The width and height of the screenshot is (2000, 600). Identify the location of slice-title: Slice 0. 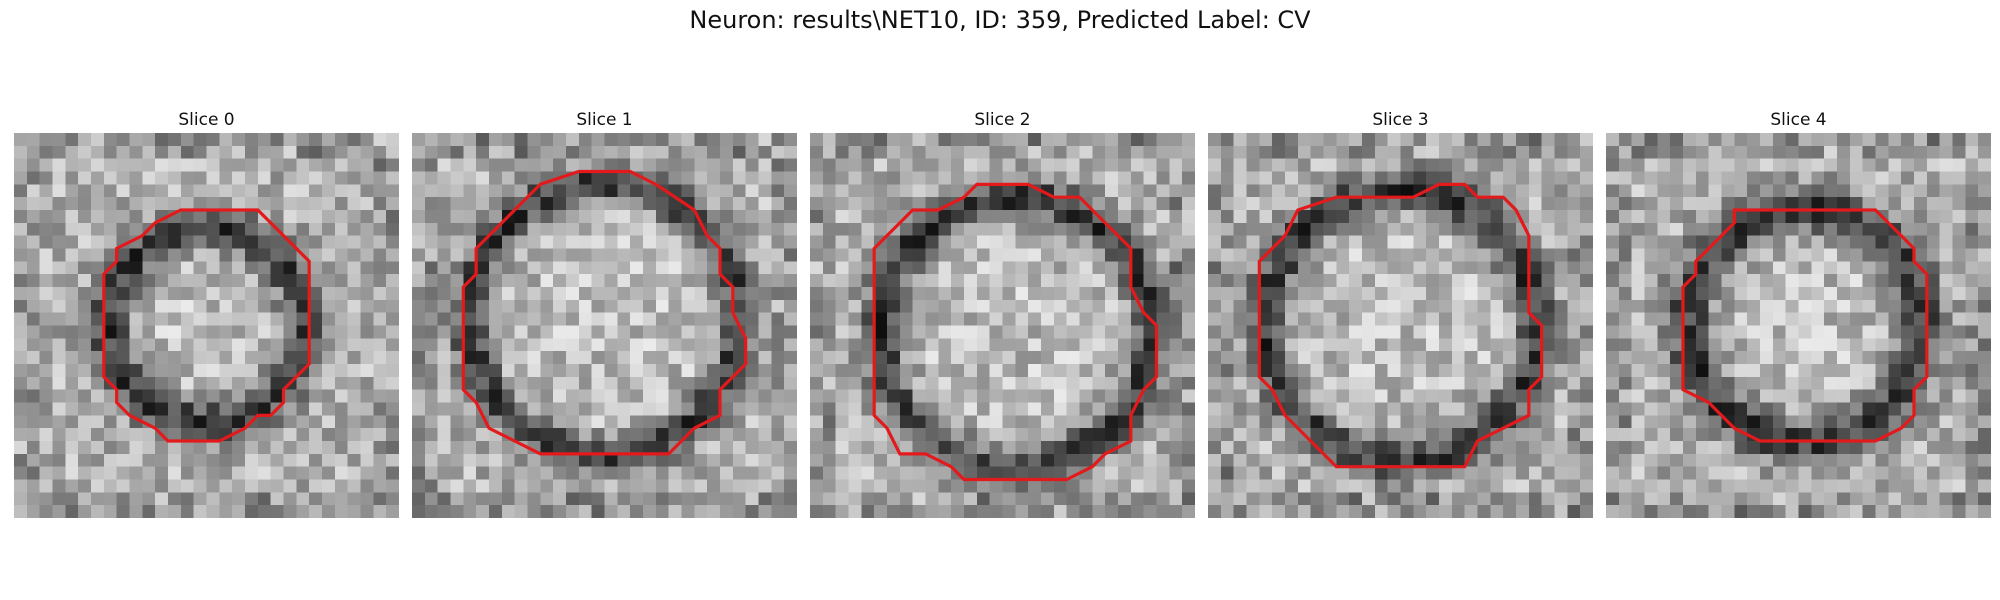
(206, 120).